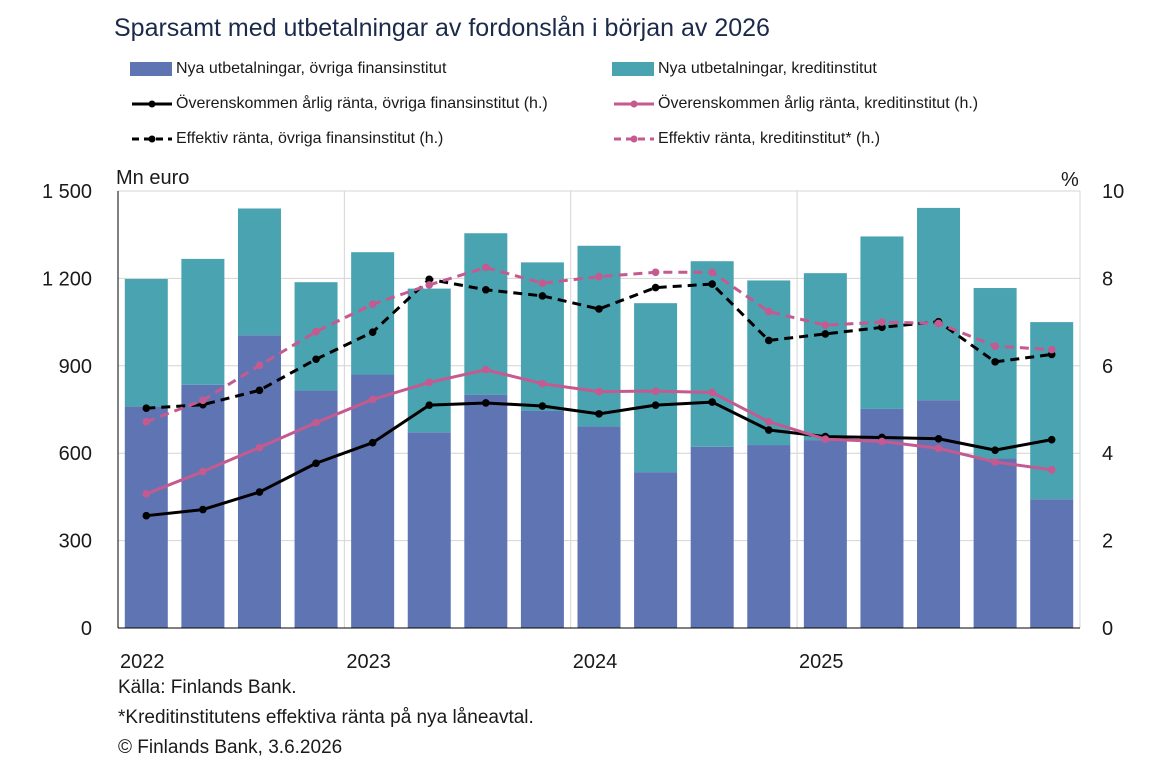  I want to click on y-right-tick-label: 10, so click(1113, 192).